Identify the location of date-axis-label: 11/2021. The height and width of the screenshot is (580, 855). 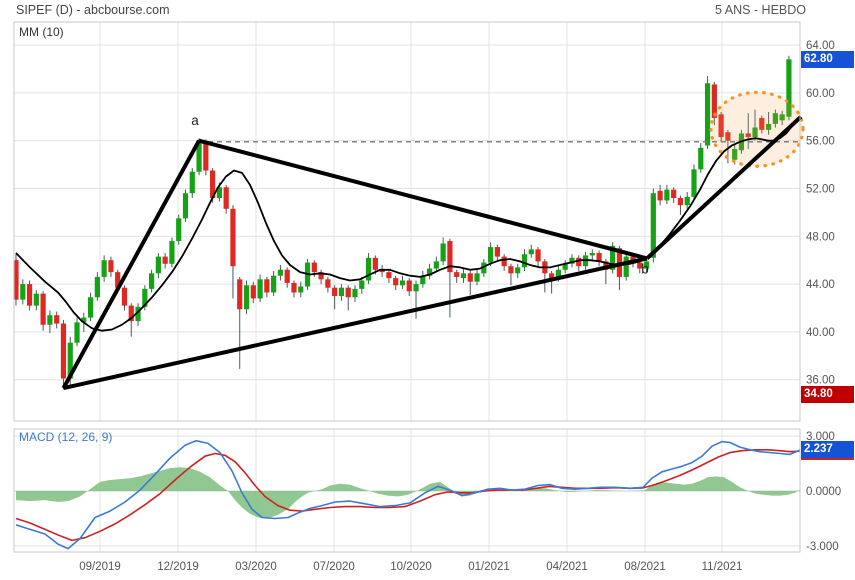
(722, 567).